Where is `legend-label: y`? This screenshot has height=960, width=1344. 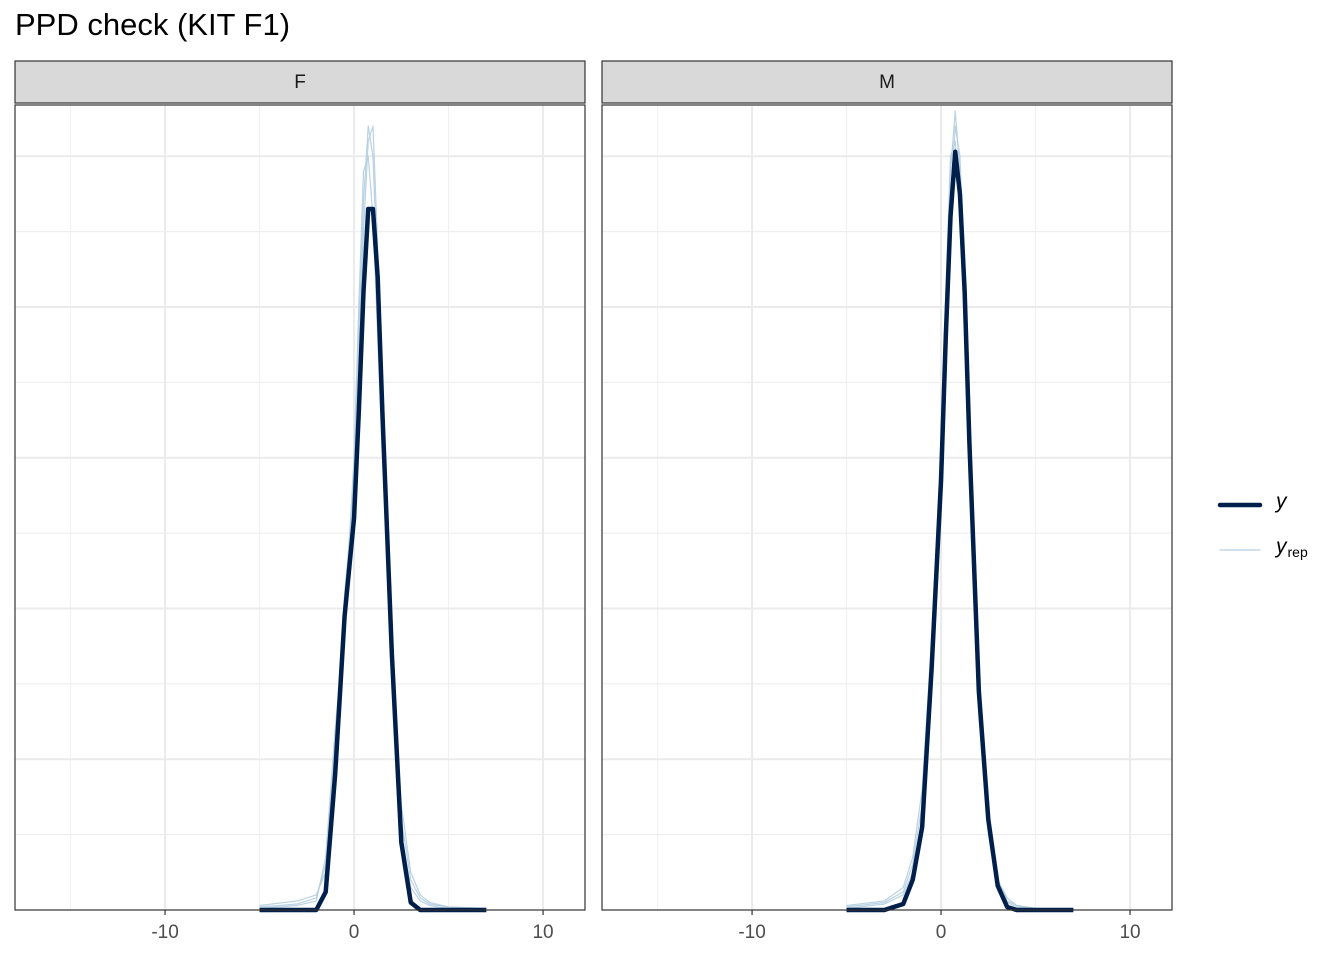 legend-label: y is located at coordinates (1281, 501).